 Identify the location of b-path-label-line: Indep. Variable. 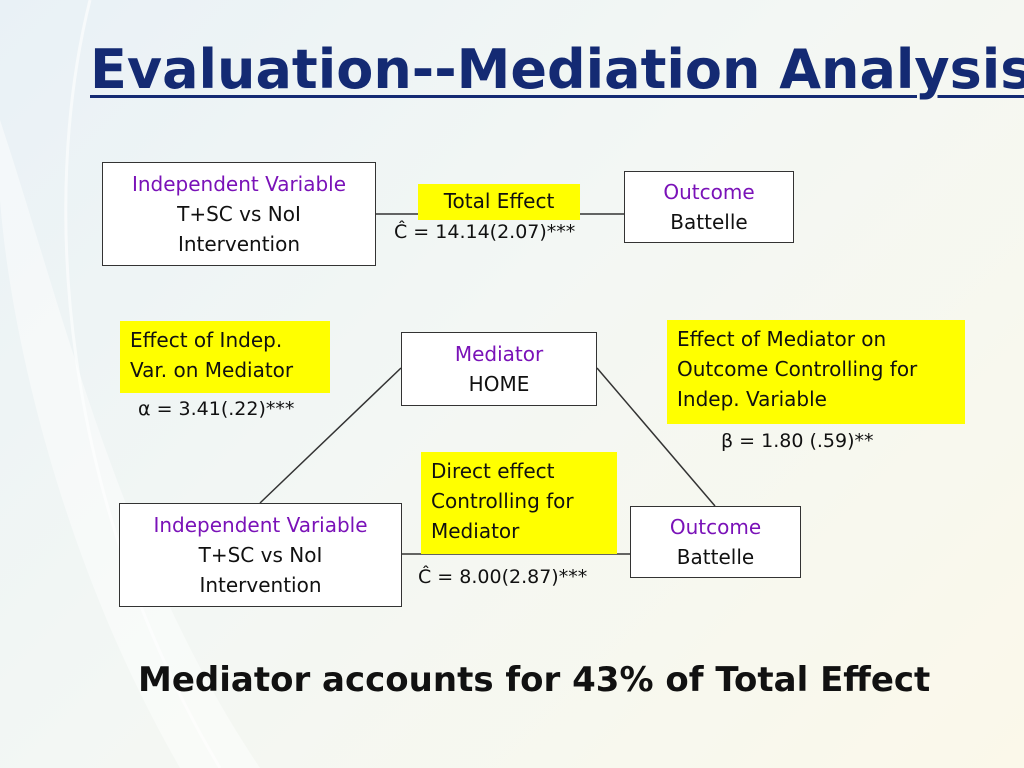
(752, 399).